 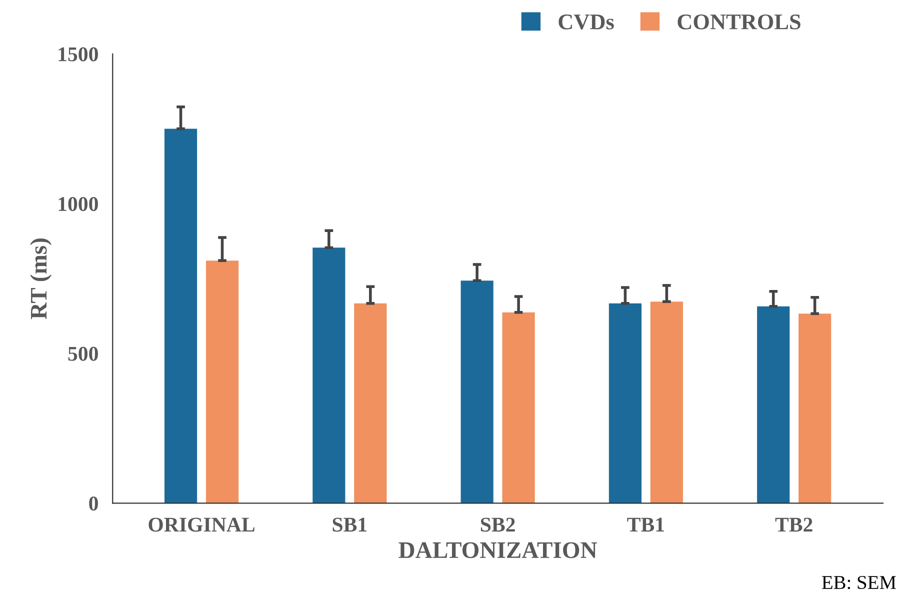 I want to click on x-tick-label: TB1, so click(x=645, y=525).